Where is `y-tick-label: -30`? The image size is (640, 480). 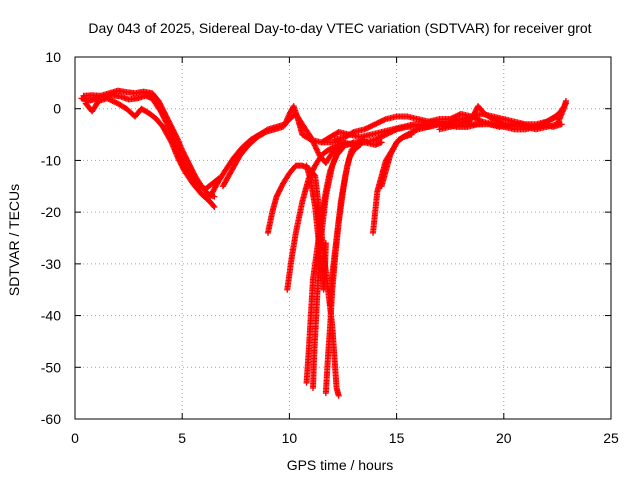
y-tick-label: -30 is located at coordinates (51, 264).